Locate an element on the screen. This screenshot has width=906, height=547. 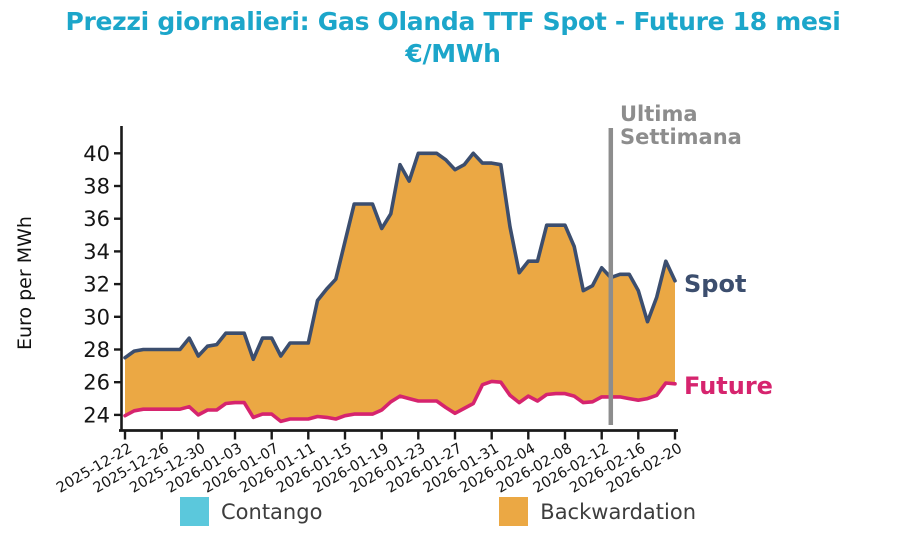
svg-text: 40 is located at coordinates (96, 154).